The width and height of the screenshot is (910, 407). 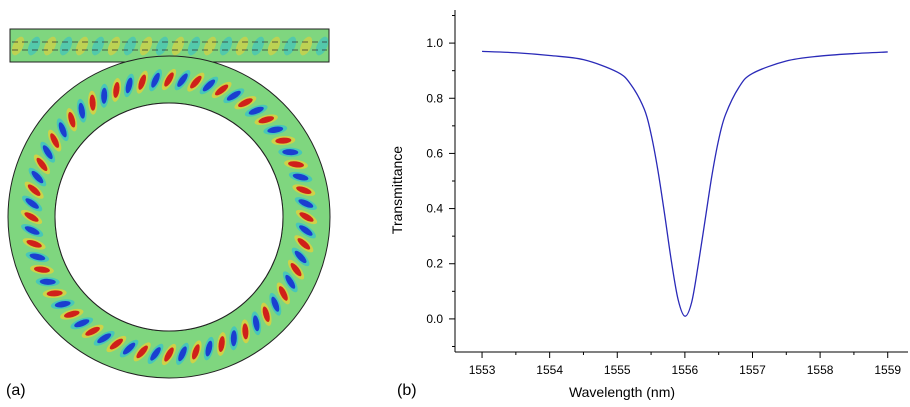 What do you see at coordinates (617, 370) in the screenshot?
I see `x-tick-label: 1555` at bounding box center [617, 370].